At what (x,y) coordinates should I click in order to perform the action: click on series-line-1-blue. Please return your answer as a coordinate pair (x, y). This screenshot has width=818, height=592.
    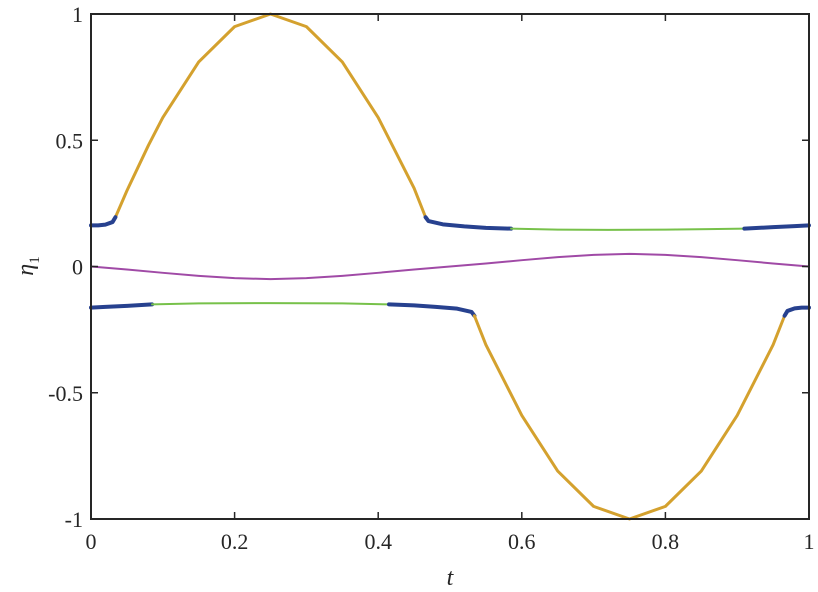
    Looking at the image, I should click on (103, 221).